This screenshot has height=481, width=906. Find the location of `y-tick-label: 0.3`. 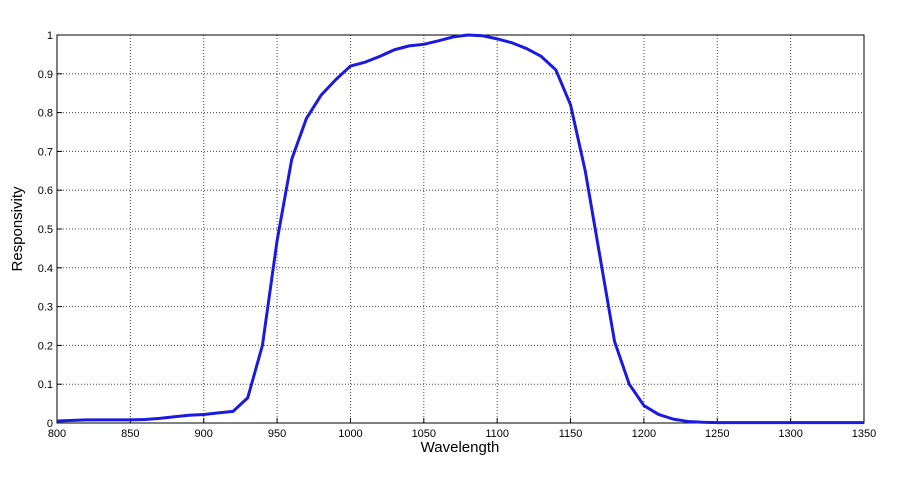

y-tick-label: 0.3 is located at coordinates (45, 308).